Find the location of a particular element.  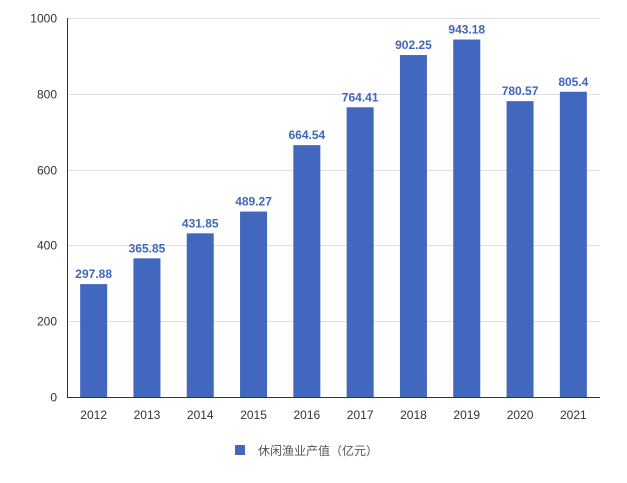

data-label-2019: 943.18 is located at coordinates (466, 30).